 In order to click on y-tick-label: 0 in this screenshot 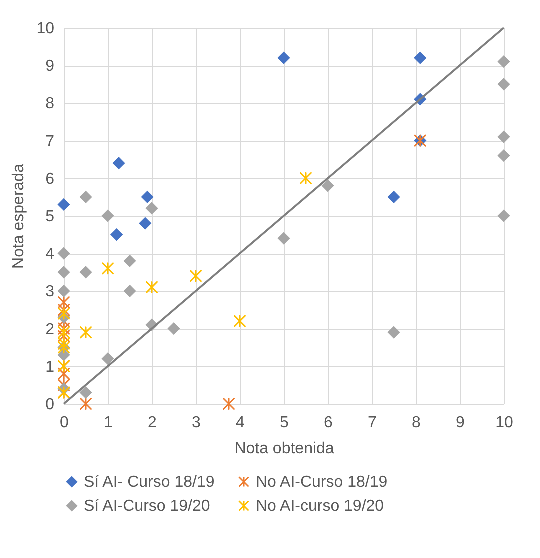, I will do `click(50, 405)`.